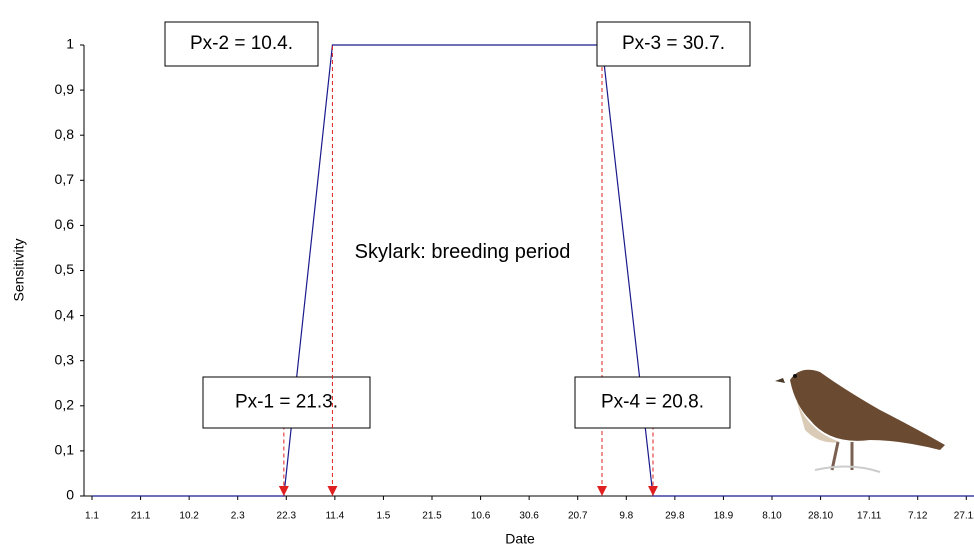  What do you see at coordinates (869, 516) in the screenshot?
I see `x-tick-label: 17.11` at bounding box center [869, 516].